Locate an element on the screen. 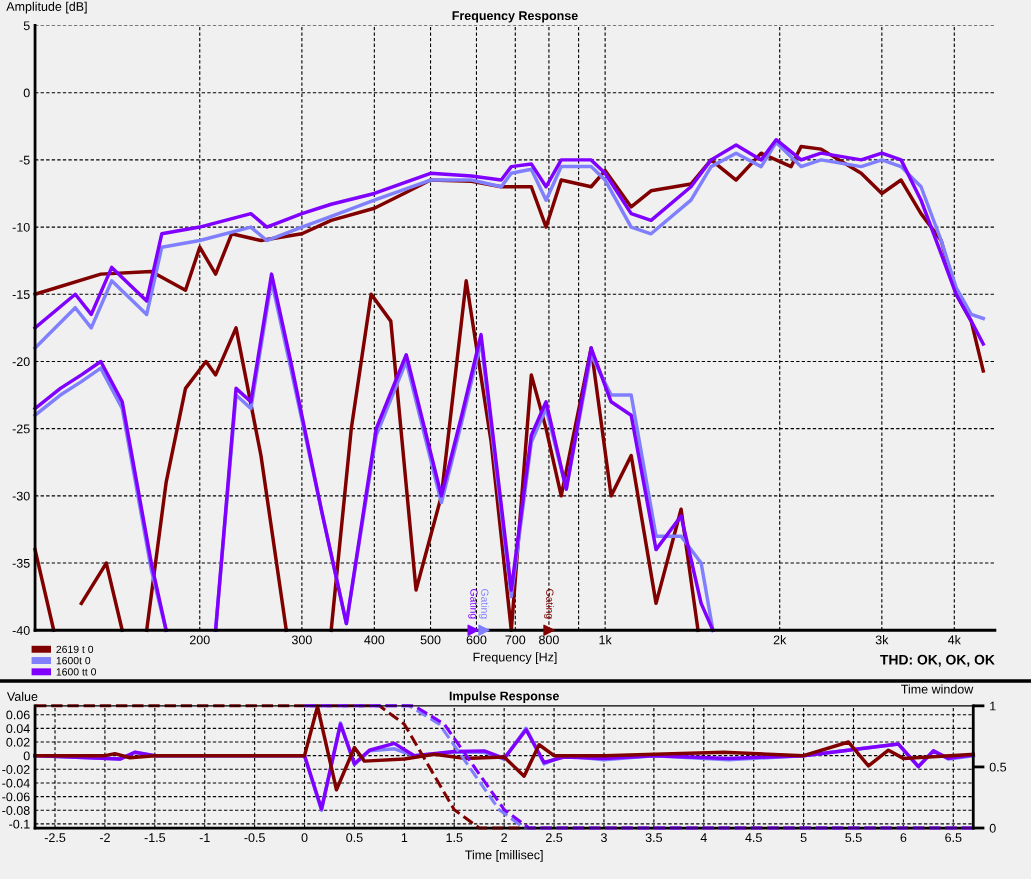 Image resolution: width=1031 pixels, height=879 pixels. y-tick-label: -10 is located at coordinates (21, 227).